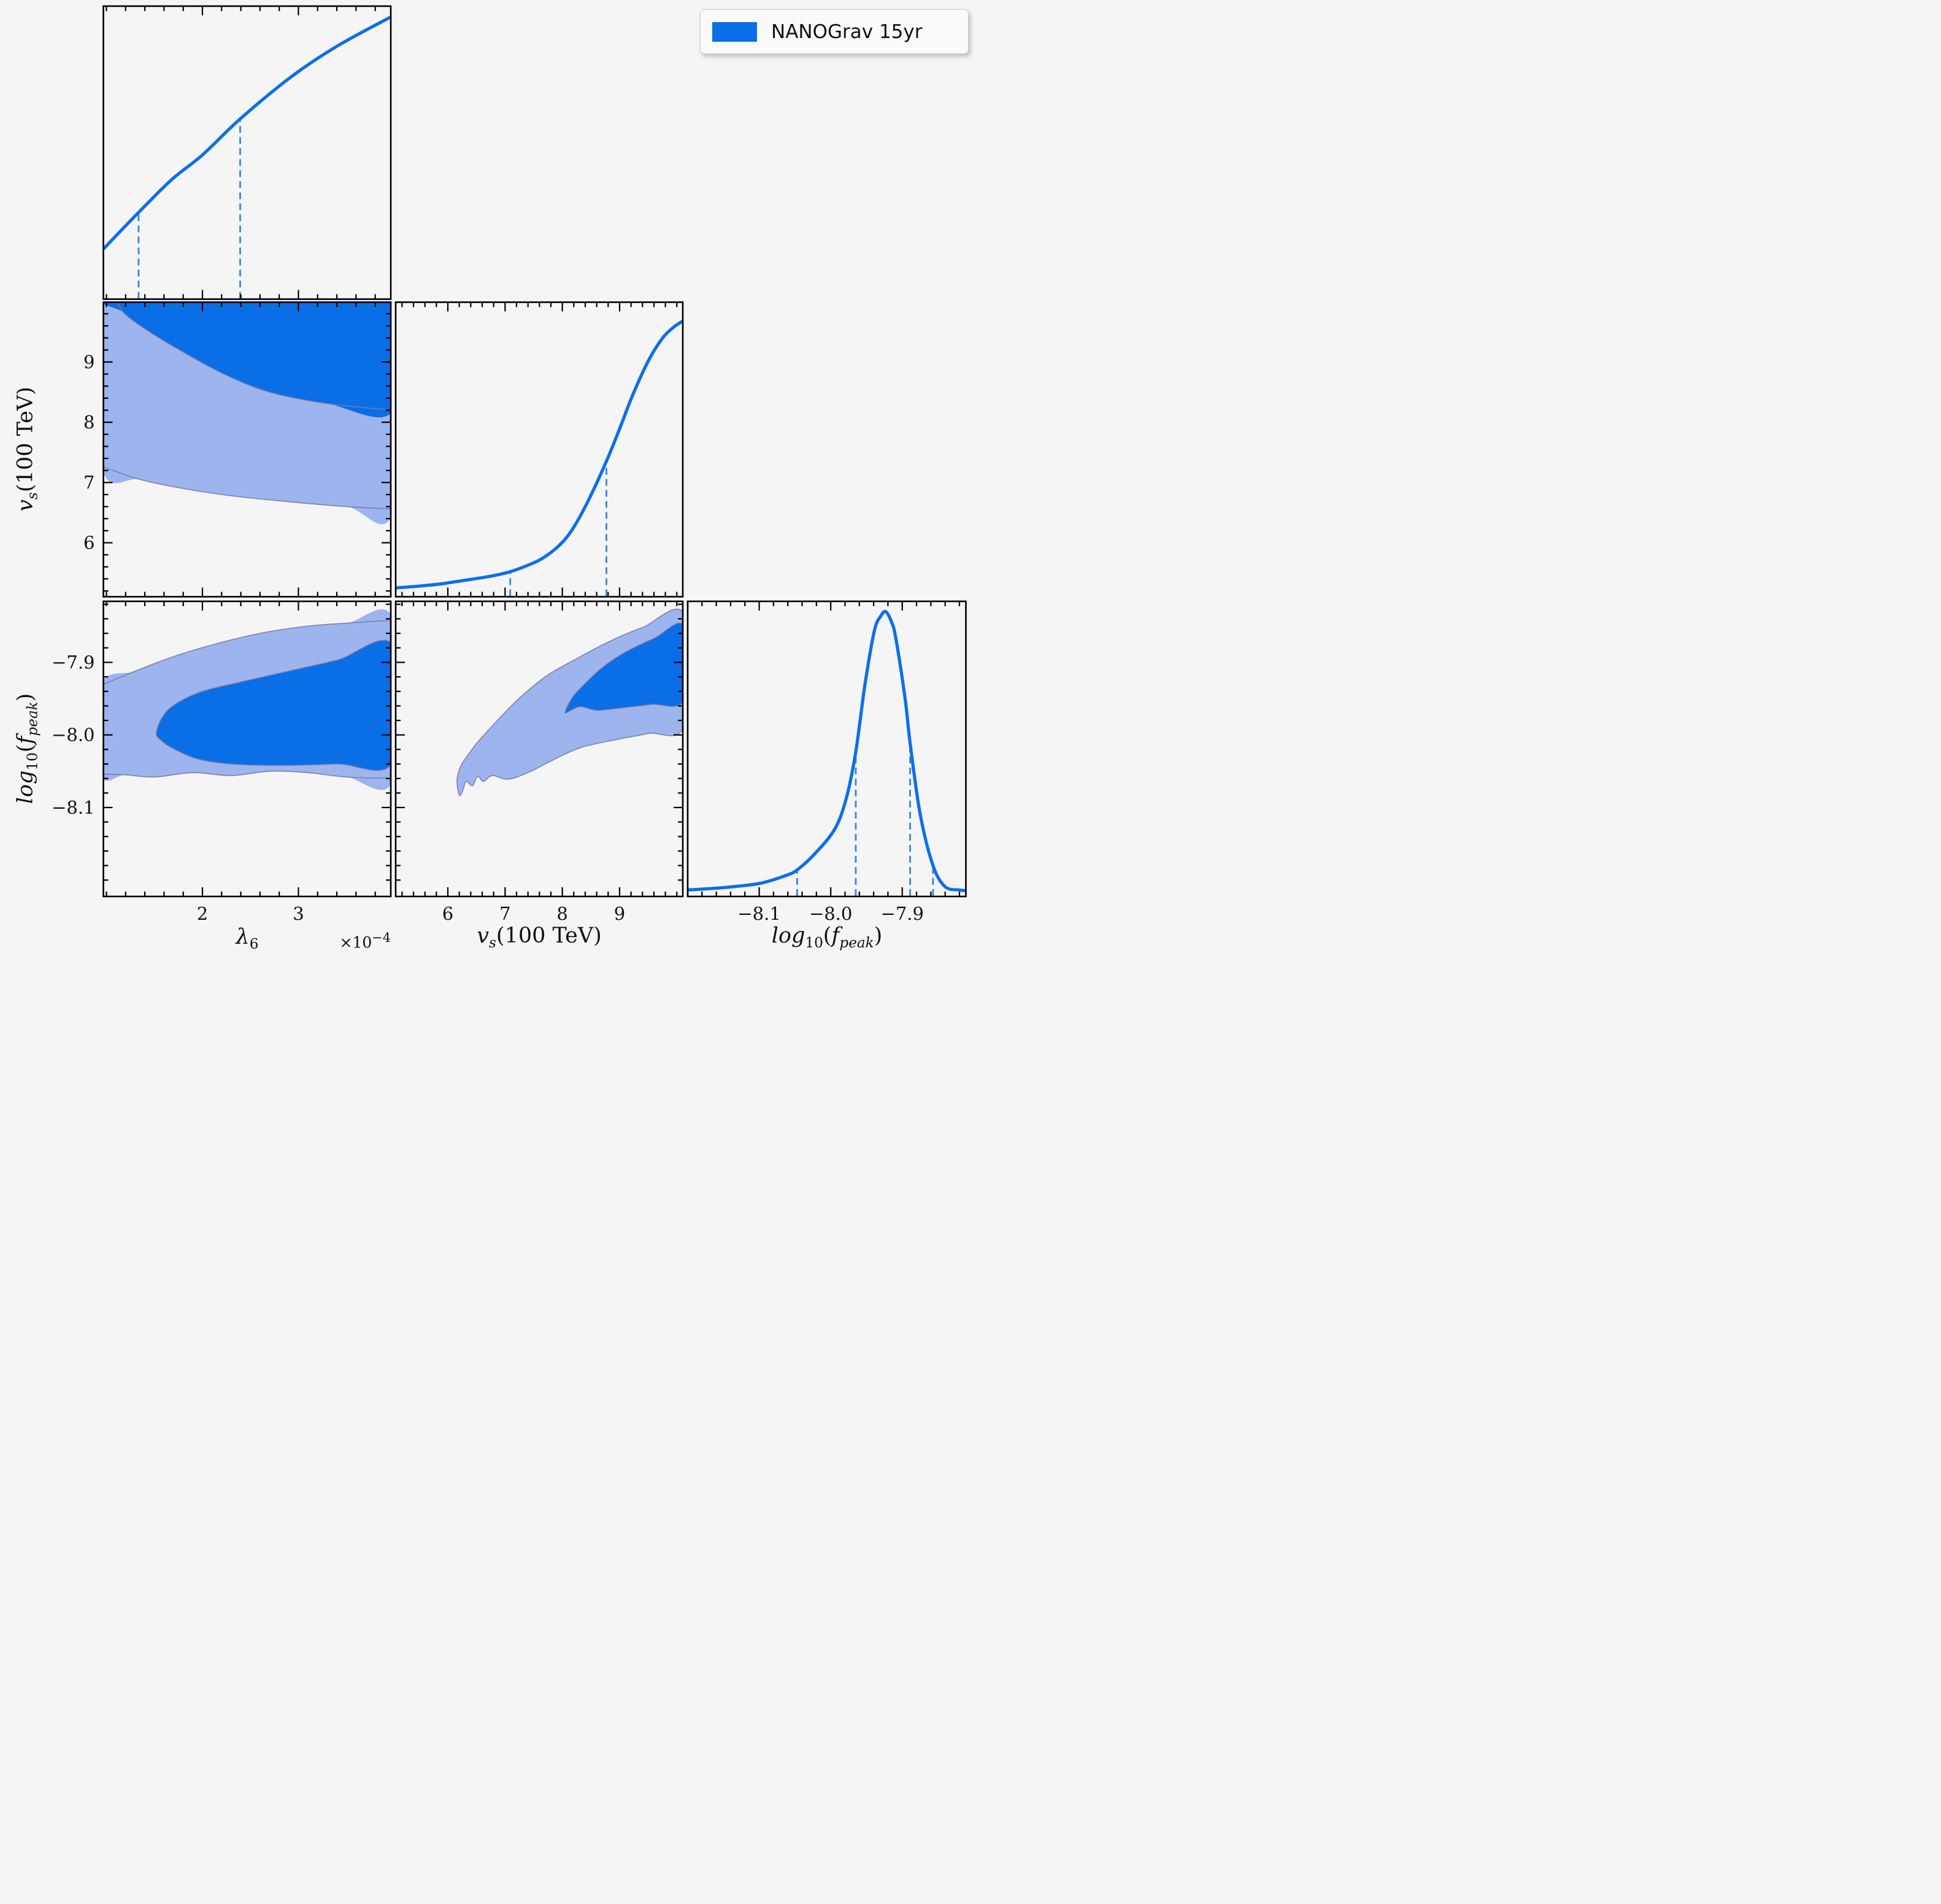 This screenshot has width=1941, height=1904. Describe the element at coordinates (619, 913) in the screenshot. I see `x-tick-label: 9` at that location.